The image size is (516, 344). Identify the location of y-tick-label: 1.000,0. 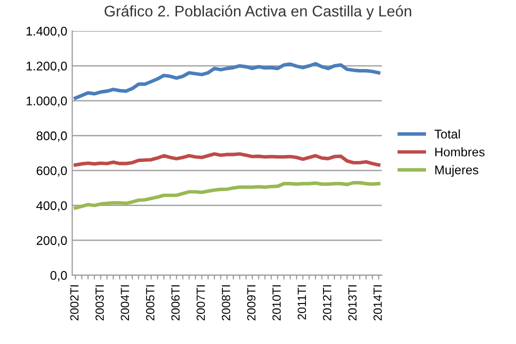
(46, 101).